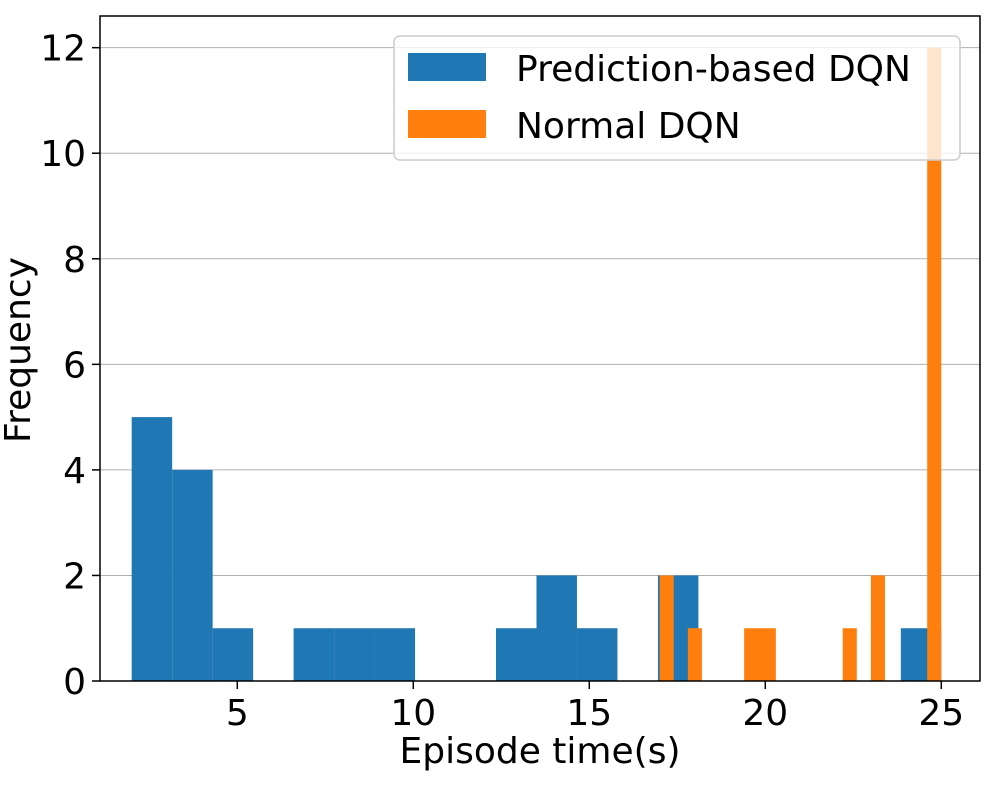  What do you see at coordinates (19, 350) in the screenshot?
I see `y-axis-title: Frequency` at bounding box center [19, 350].